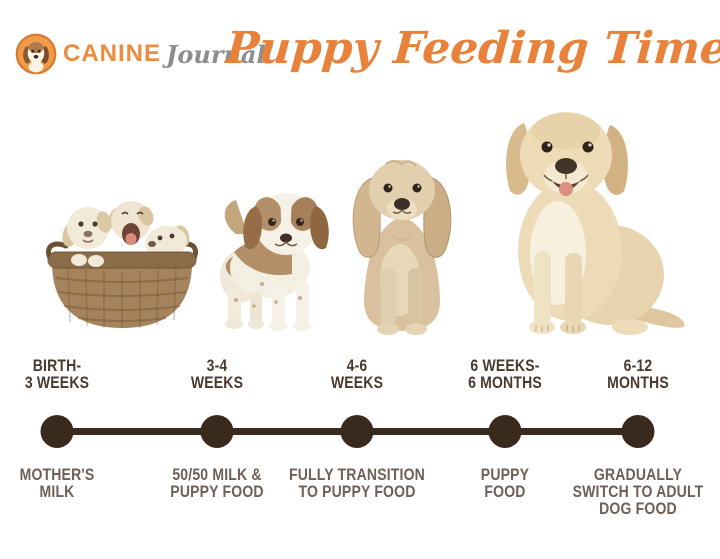  Describe the element at coordinates (270, 46) in the screenshot. I see `registered-mark: ®` at that location.